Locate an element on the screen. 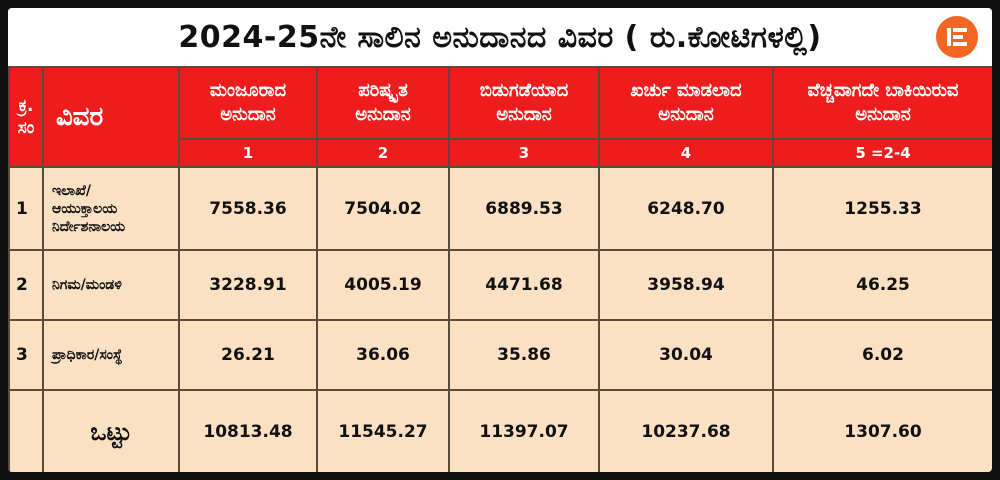 This screenshot has width=1000, height=480. header-description: ವಿವರ is located at coordinates (111, 117).